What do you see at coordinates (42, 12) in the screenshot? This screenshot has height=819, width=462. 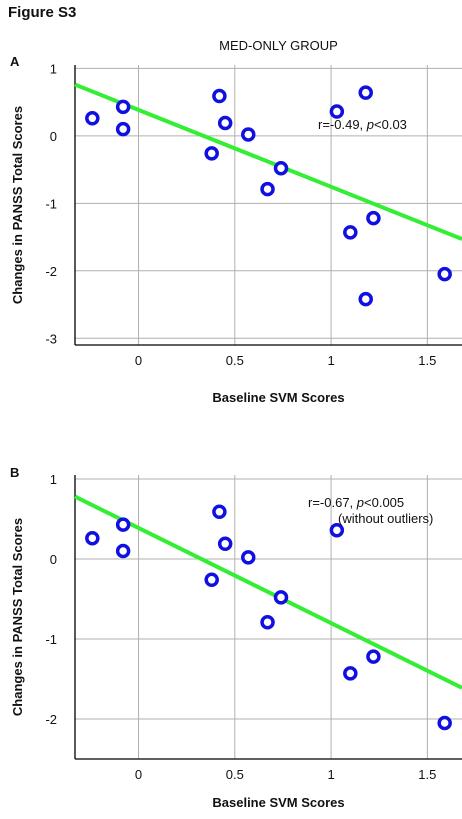 I see `figure-title: Figure S3` at bounding box center [42, 12].